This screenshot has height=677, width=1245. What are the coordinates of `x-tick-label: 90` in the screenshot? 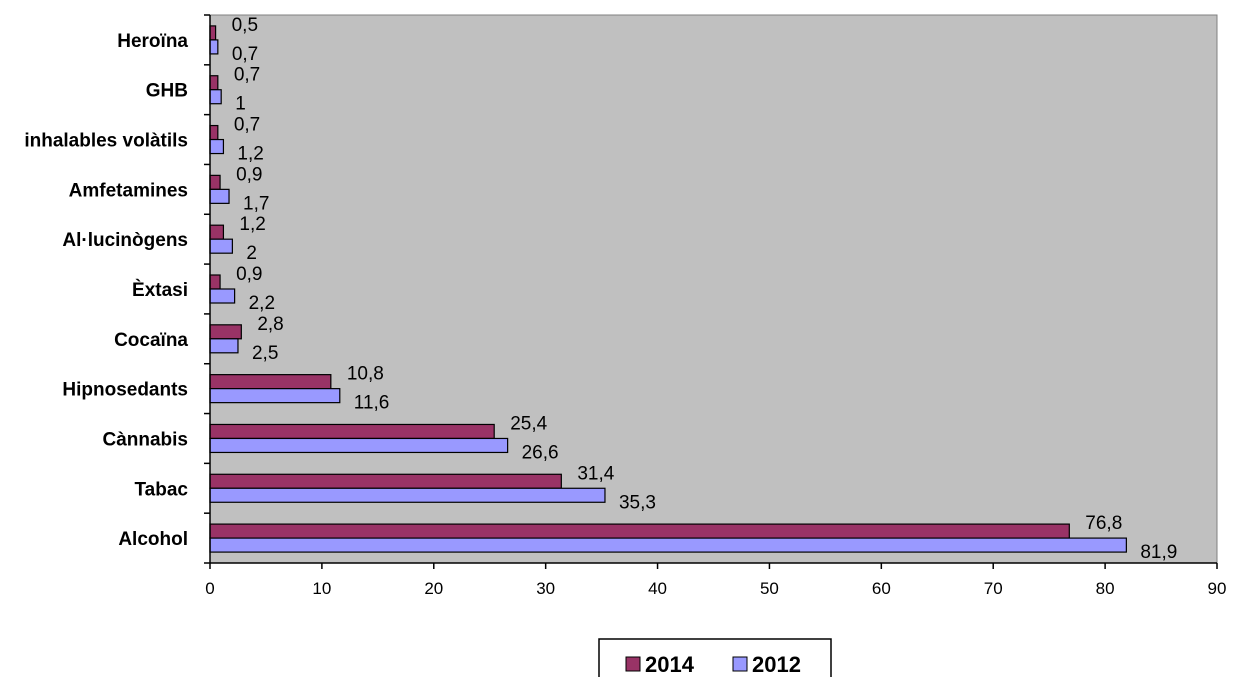 It's located at (1217, 588).